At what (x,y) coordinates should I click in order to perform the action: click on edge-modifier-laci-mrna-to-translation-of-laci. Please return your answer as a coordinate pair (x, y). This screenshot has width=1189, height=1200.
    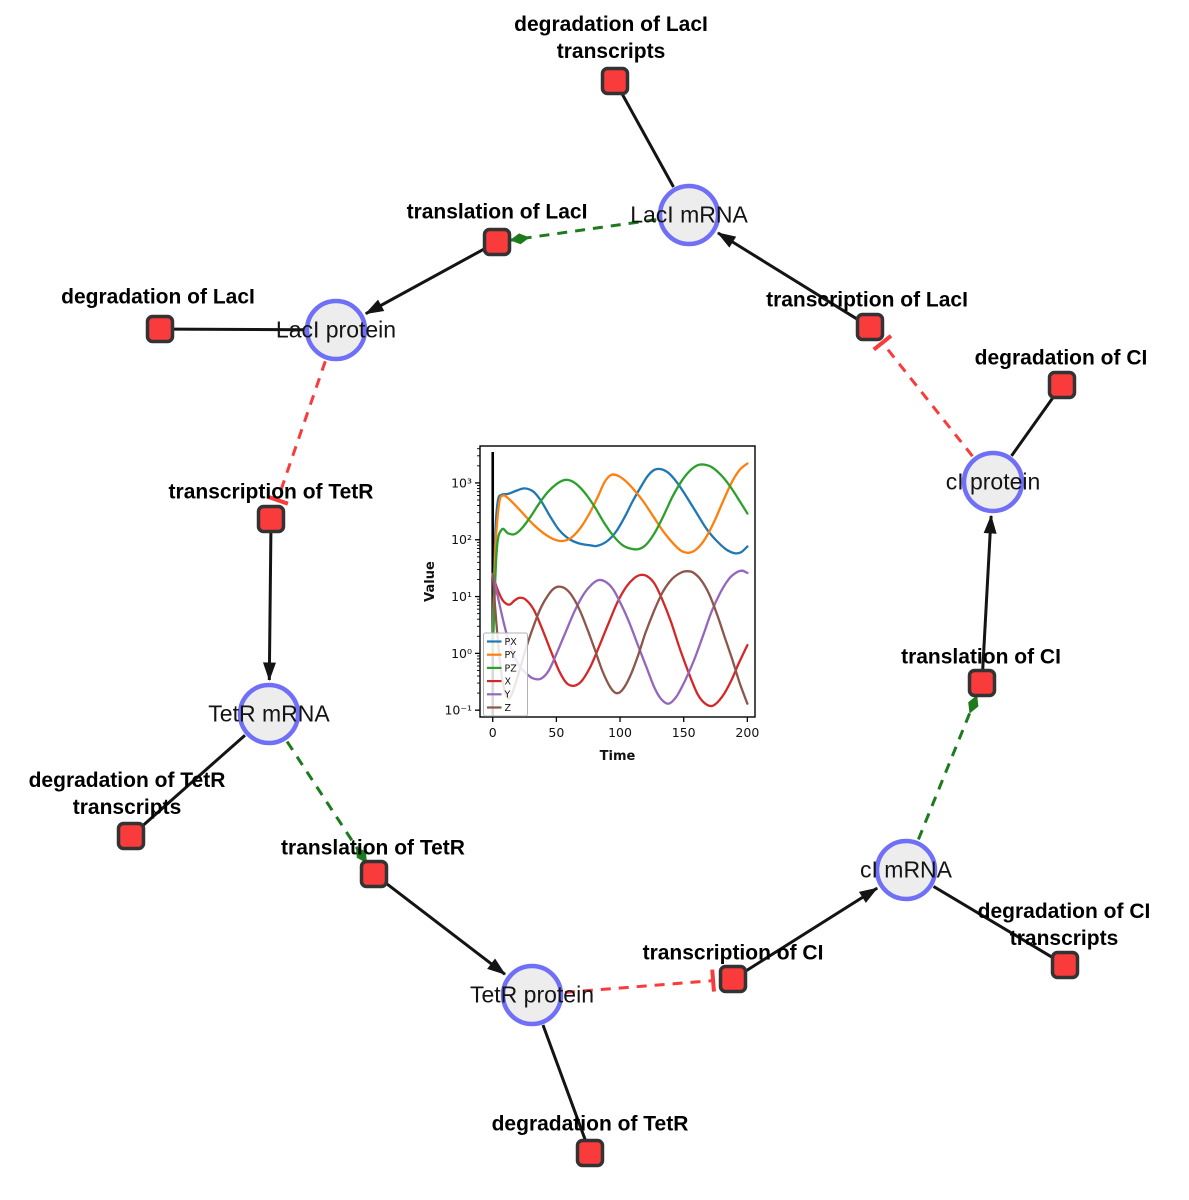
    Looking at the image, I should click on (583, 231).